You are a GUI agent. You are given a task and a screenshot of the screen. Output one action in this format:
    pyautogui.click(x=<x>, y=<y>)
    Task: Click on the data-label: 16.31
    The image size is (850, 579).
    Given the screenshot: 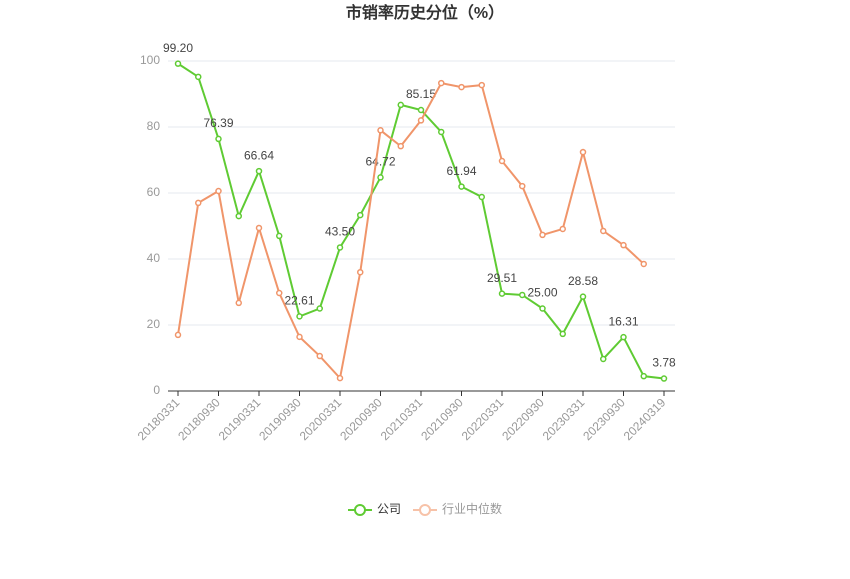 What is the action you would take?
    pyautogui.click(x=623, y=321)
    